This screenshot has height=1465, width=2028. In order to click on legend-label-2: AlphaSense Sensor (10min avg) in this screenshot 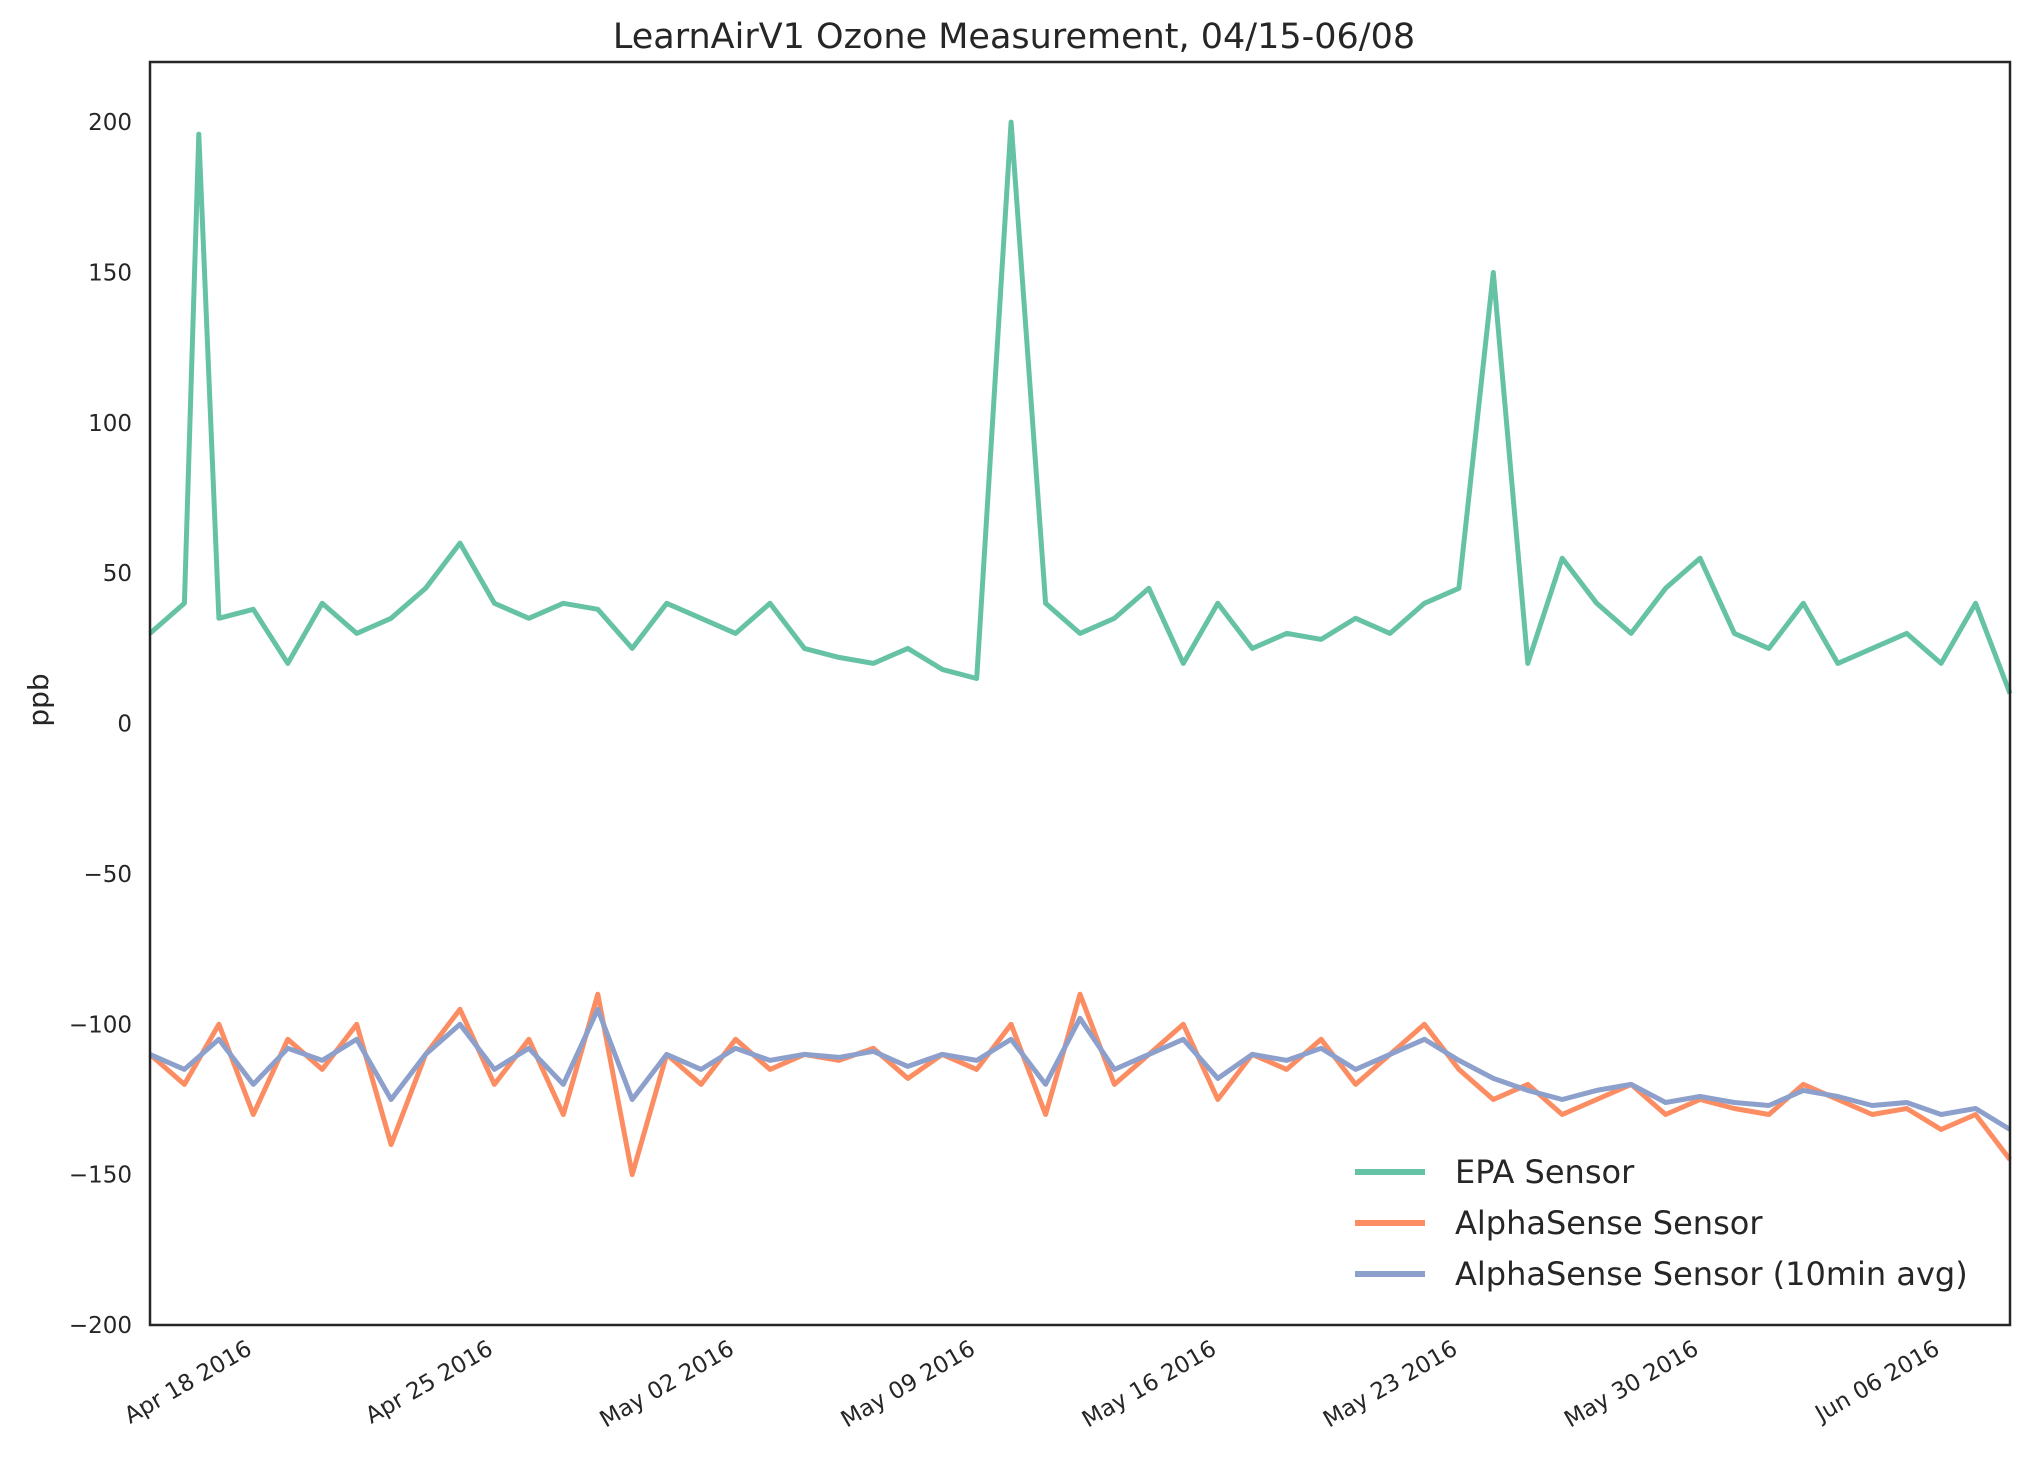, I will do `click(1711, 1274)`.